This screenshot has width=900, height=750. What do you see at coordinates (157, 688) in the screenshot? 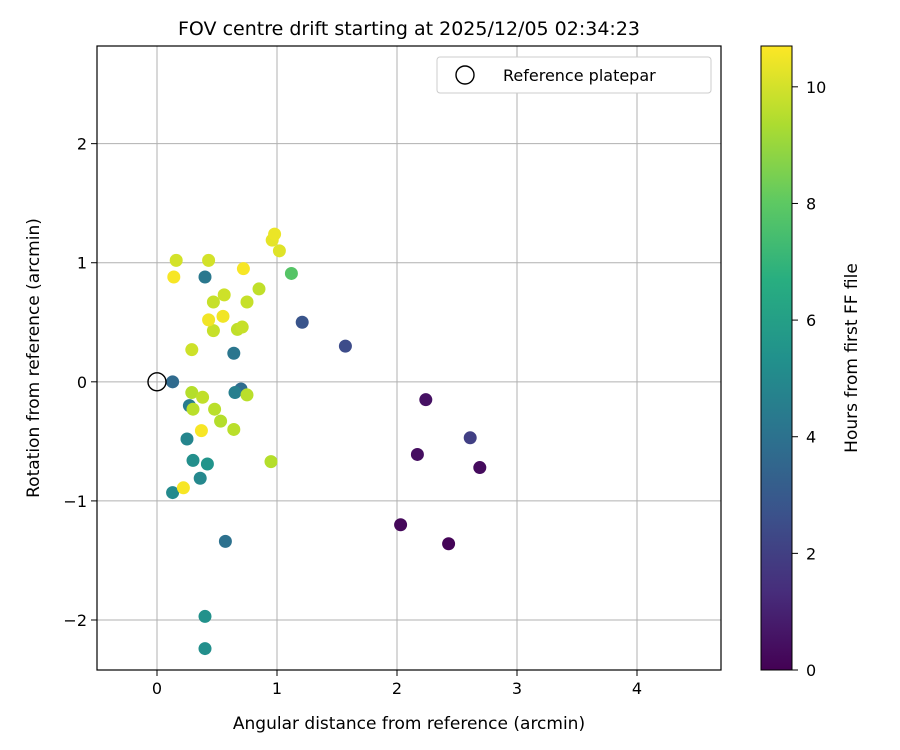
I see `x-tick-label-0: 0` at bounding box center [157, 688].